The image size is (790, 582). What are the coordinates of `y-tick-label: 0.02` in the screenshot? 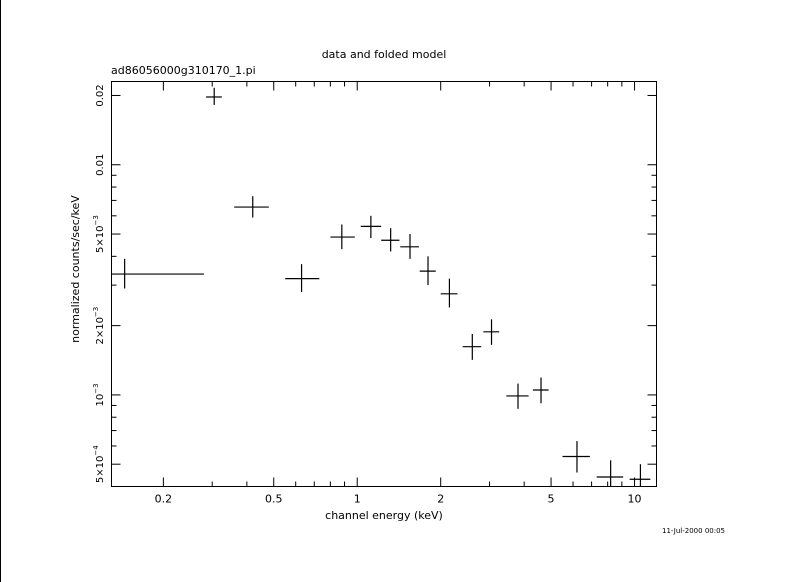 It's located at (100, 95).